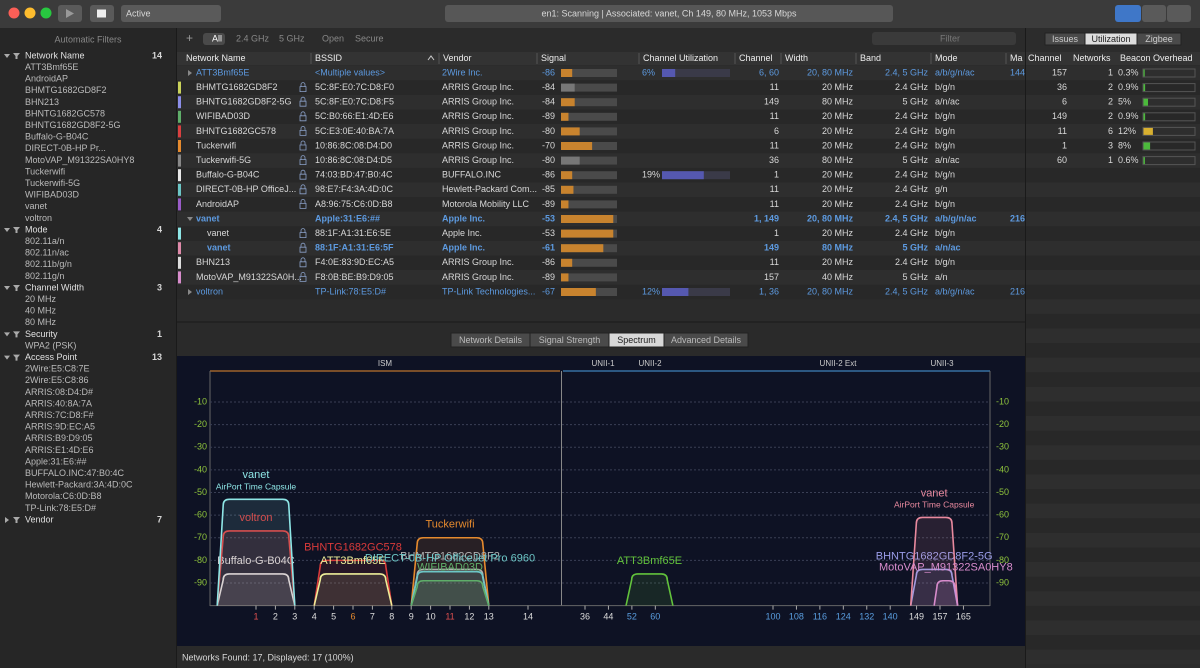 This screenshot has width=1200, height=668. Describe the element at coordinates (769, 72) in the screenshot. I see `channel: 6, 60` at that location.